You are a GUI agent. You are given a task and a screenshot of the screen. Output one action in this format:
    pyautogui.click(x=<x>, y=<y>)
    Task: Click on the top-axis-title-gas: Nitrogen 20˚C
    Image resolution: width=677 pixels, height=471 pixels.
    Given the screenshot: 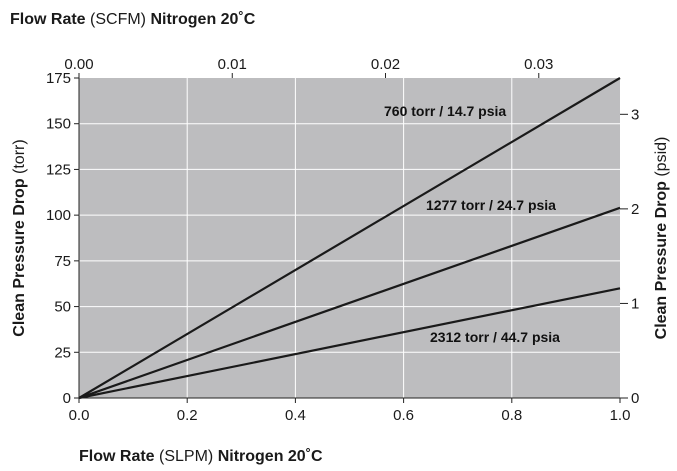 What is the action you would take?
    pyautogui.click(x=202, y=19)
    